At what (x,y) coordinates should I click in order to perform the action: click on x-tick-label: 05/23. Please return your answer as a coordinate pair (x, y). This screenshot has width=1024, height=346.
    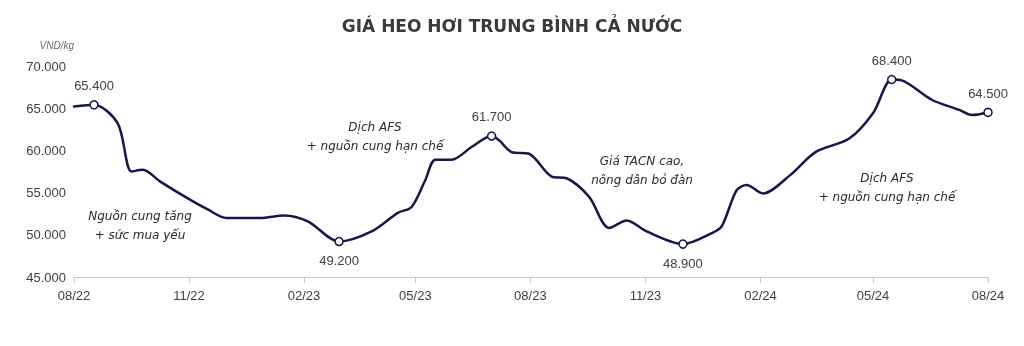
    Looking at the image, I should click on (415, 295).